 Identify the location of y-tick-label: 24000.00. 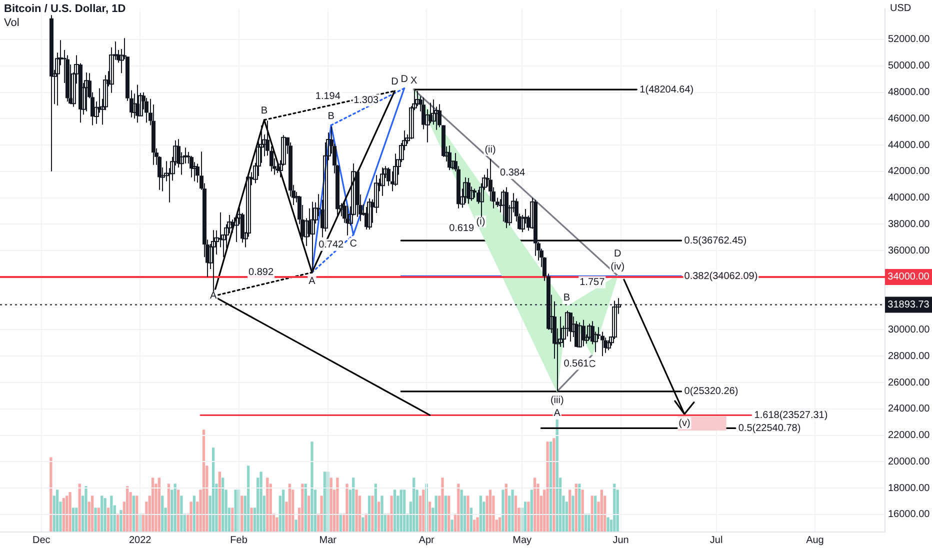
(909, 409).